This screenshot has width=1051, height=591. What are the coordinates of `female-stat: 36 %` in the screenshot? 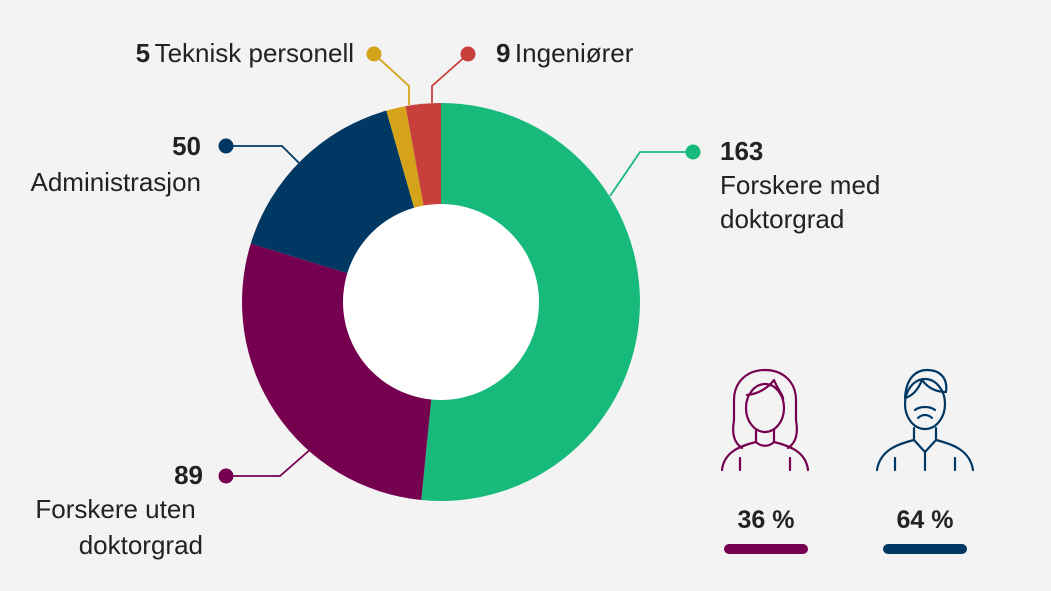 It's located at (765, 461).